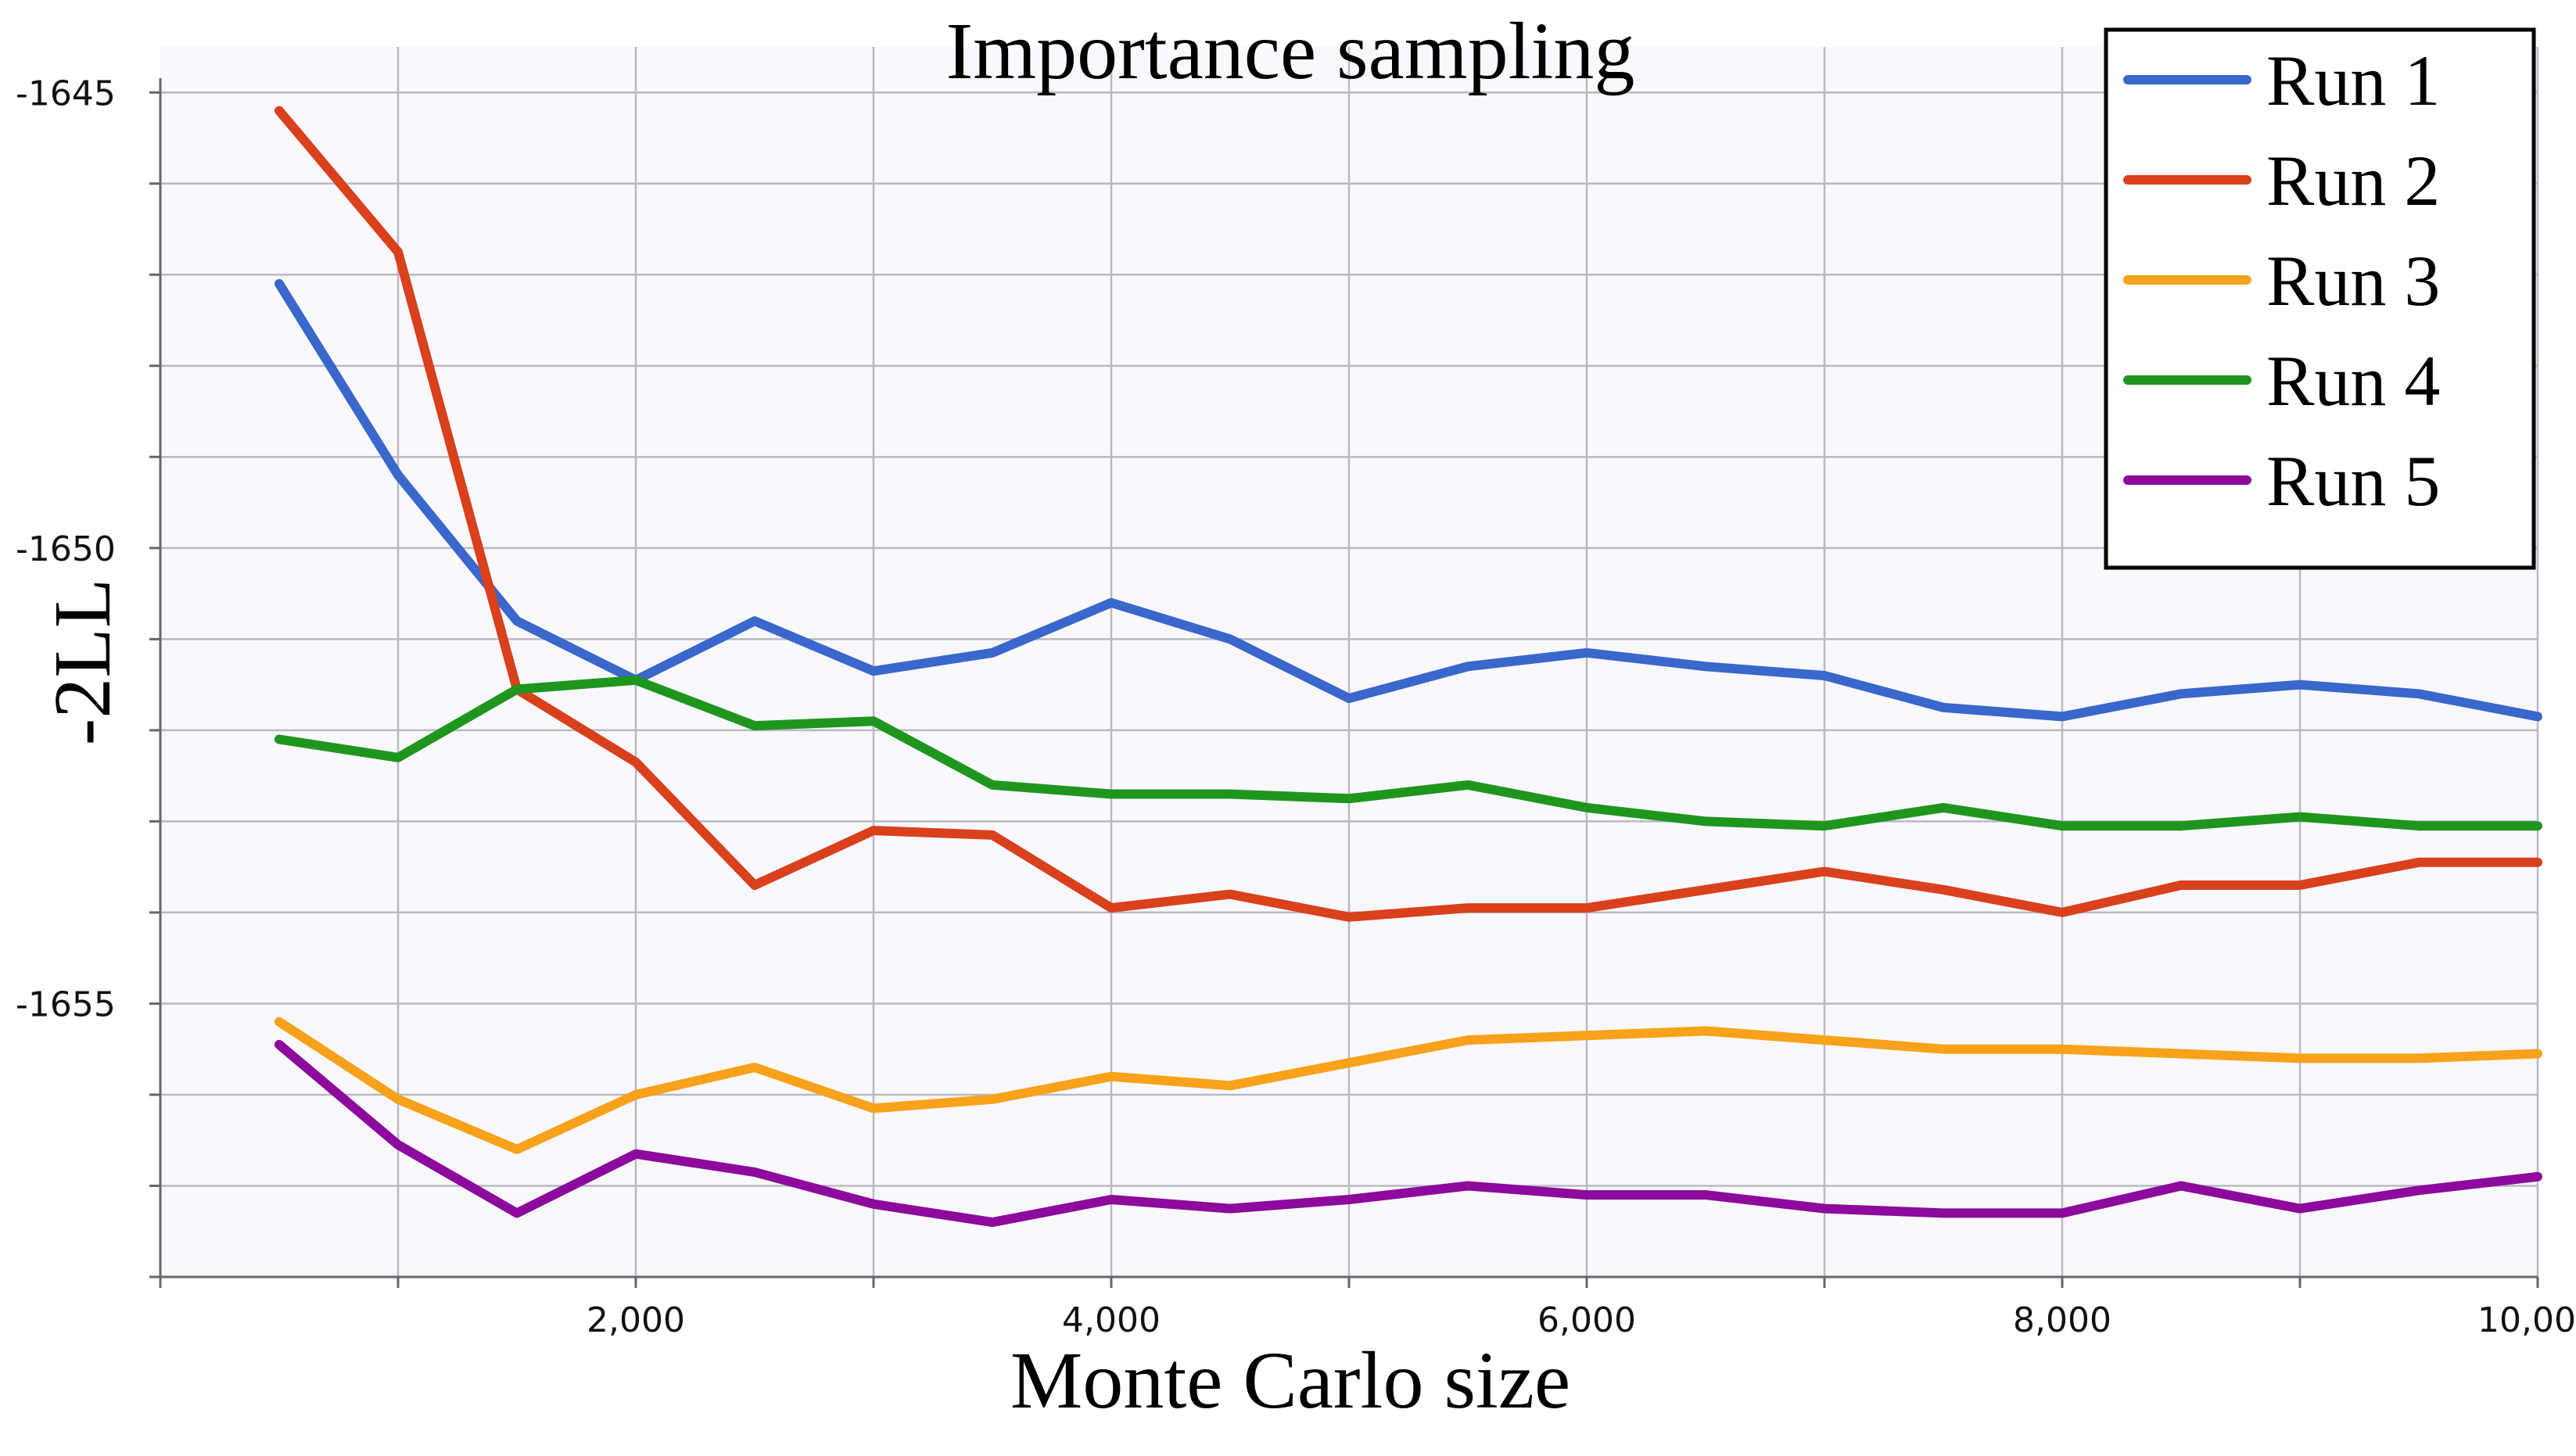 The image size is (2576, 1456). What do you see at coordinates (2353, 381) in the screenshot?
I see `legend-label-run-4: Run 4` at bounding box center [2353, 381].